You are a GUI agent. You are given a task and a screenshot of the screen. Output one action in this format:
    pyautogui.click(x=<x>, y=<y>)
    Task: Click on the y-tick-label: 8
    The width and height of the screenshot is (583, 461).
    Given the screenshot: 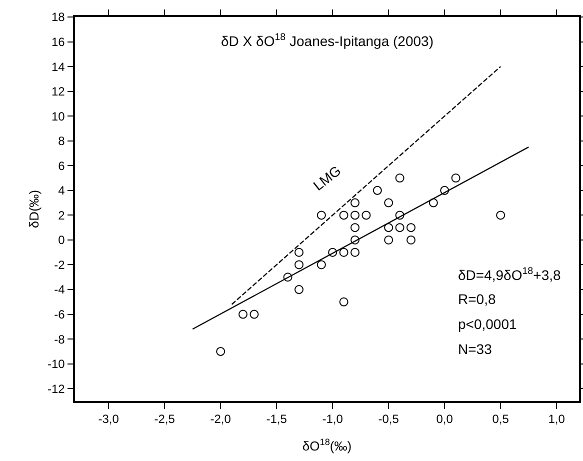 What is the action you would take?
    pyautogui.click(x=62, y=141)
    